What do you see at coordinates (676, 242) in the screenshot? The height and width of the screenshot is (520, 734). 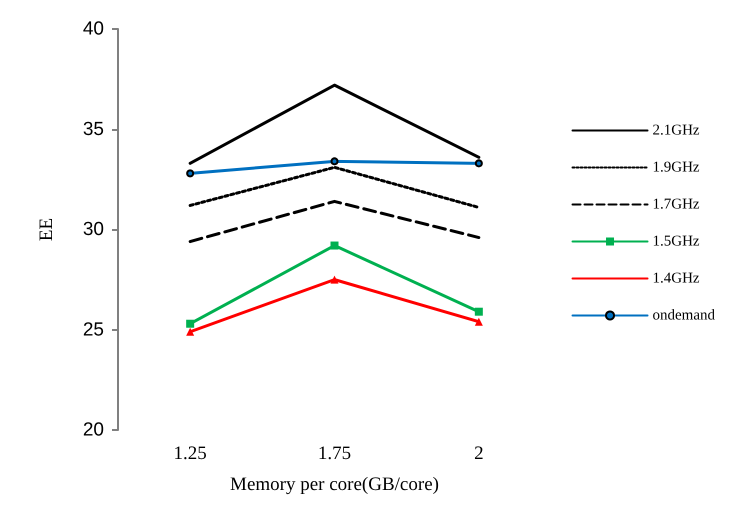 I see `legend-label: 1.5GHz` at bounding box center [676, 242].